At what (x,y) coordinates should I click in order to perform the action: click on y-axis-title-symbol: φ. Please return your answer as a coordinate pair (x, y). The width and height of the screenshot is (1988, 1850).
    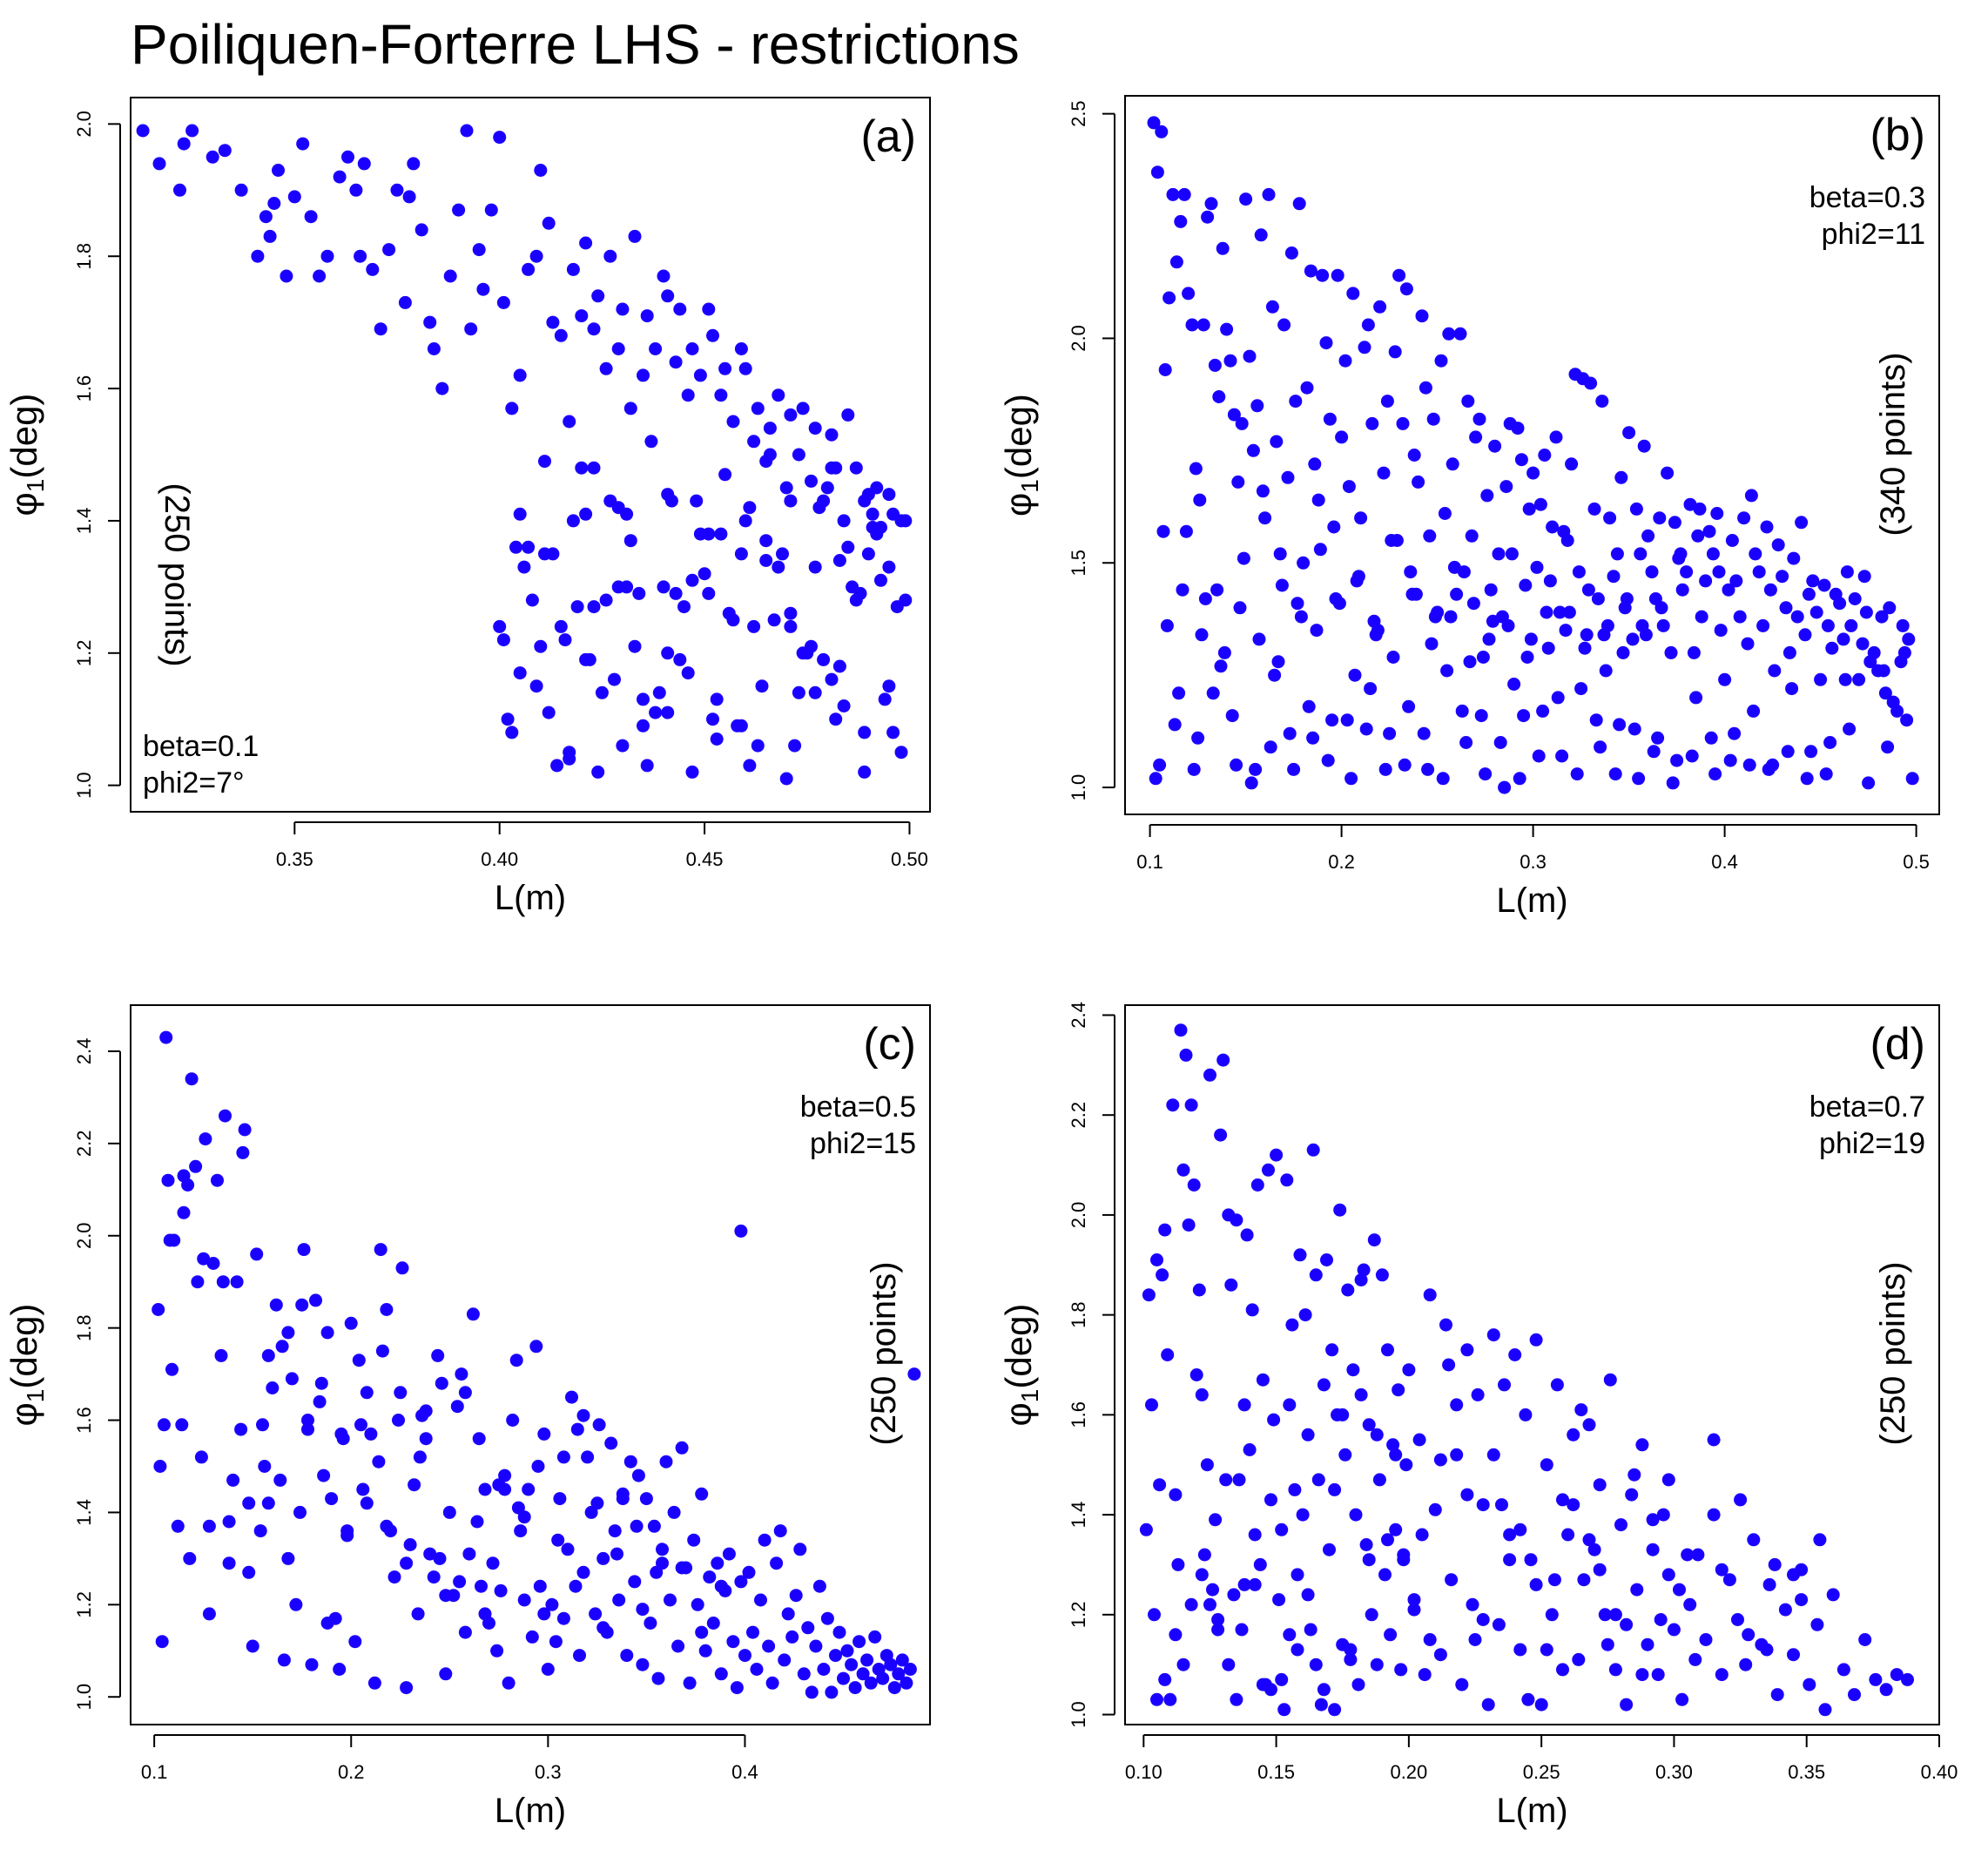
    Looking at the image, I should click on (1018, 1414).